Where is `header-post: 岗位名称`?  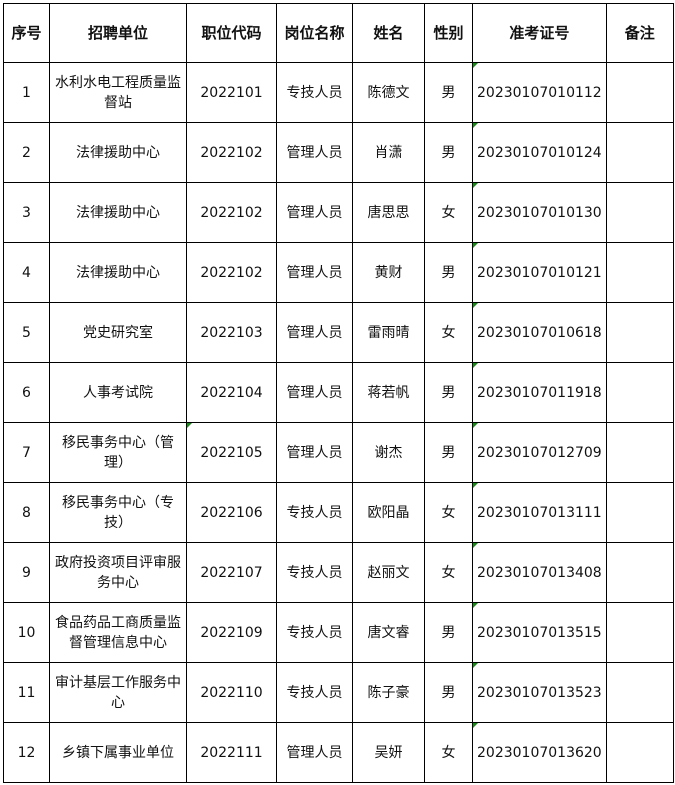 header-post: 岗位名称 is located at coordinates (314, 33).